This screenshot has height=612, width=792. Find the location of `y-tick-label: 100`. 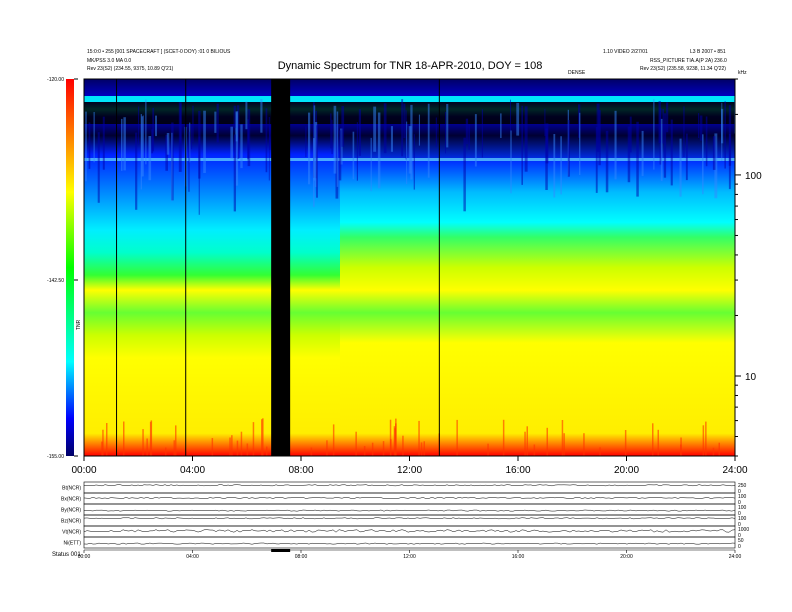

y-tick-label: 100 is located at coordinates (753, 176).